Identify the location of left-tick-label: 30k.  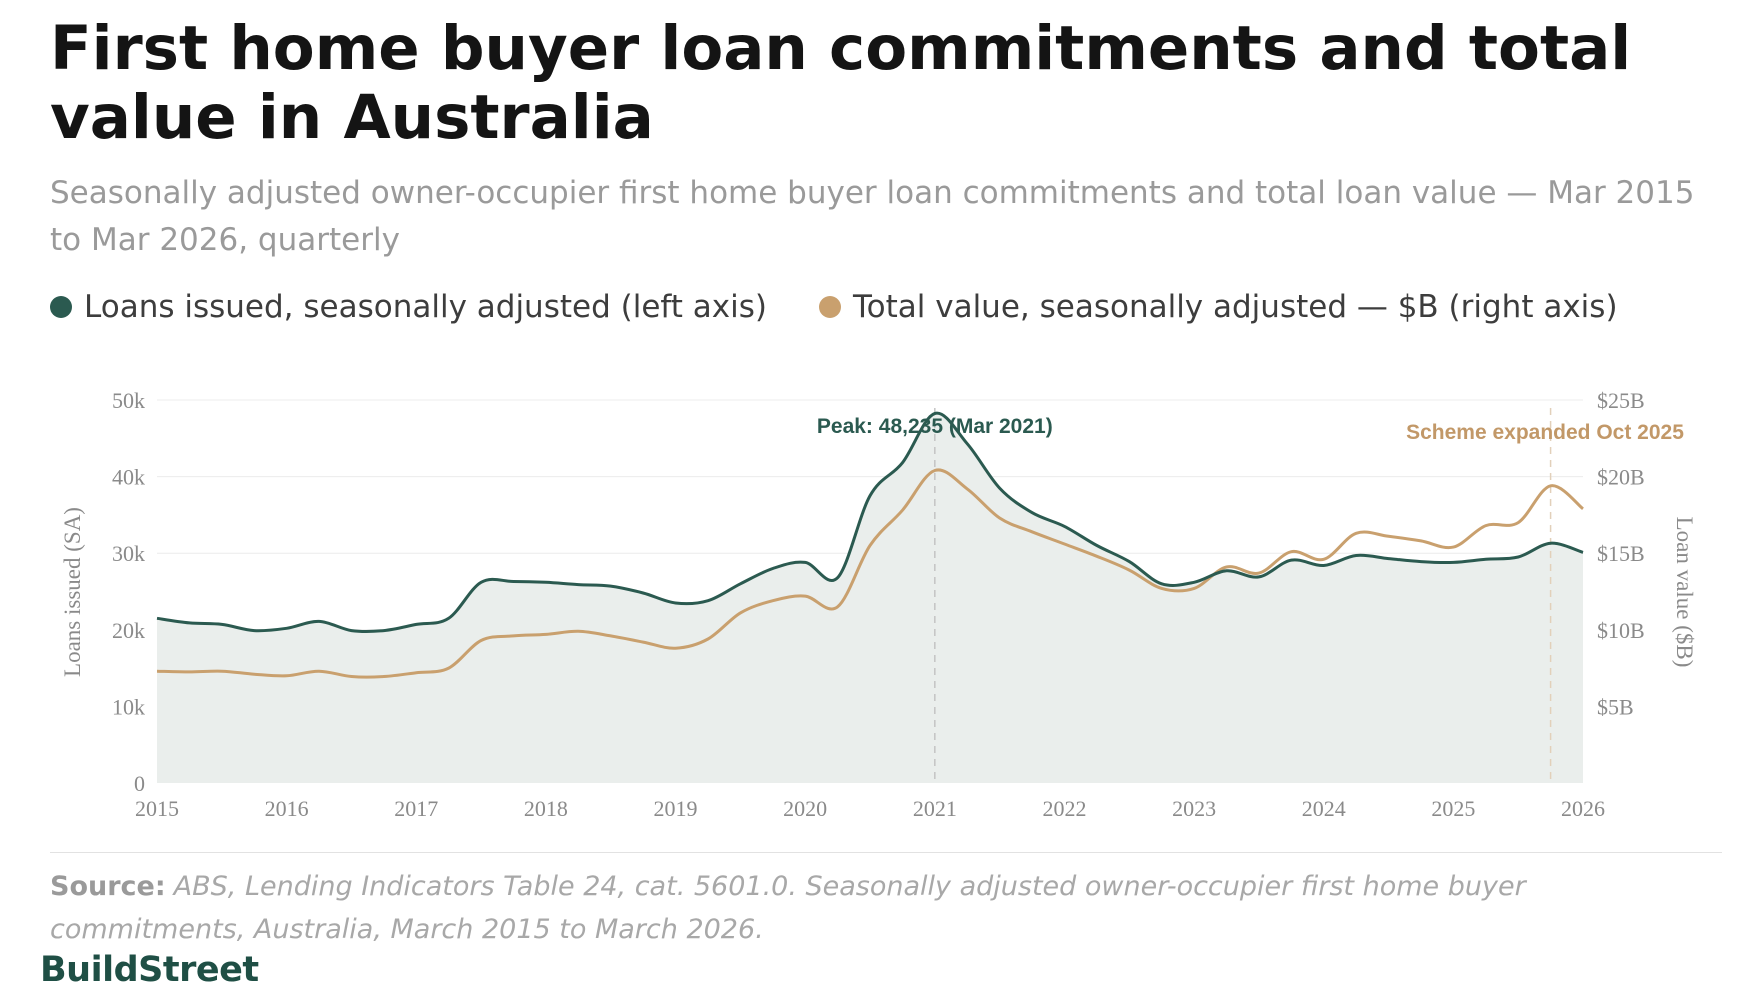
(128, 553).